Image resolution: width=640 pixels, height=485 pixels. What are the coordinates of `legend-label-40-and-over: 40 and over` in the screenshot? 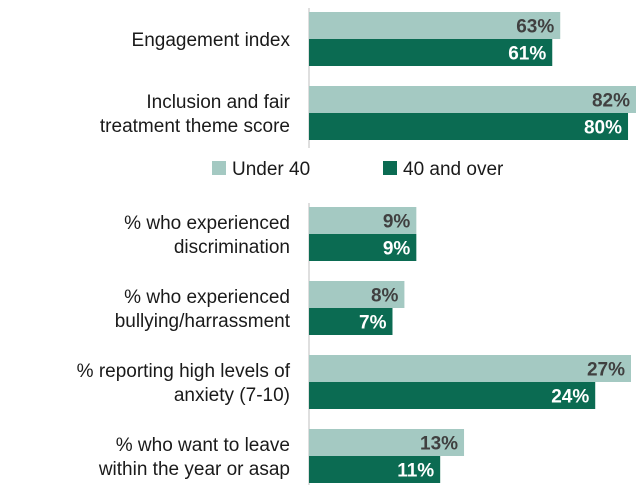 It's located at (453, 169).